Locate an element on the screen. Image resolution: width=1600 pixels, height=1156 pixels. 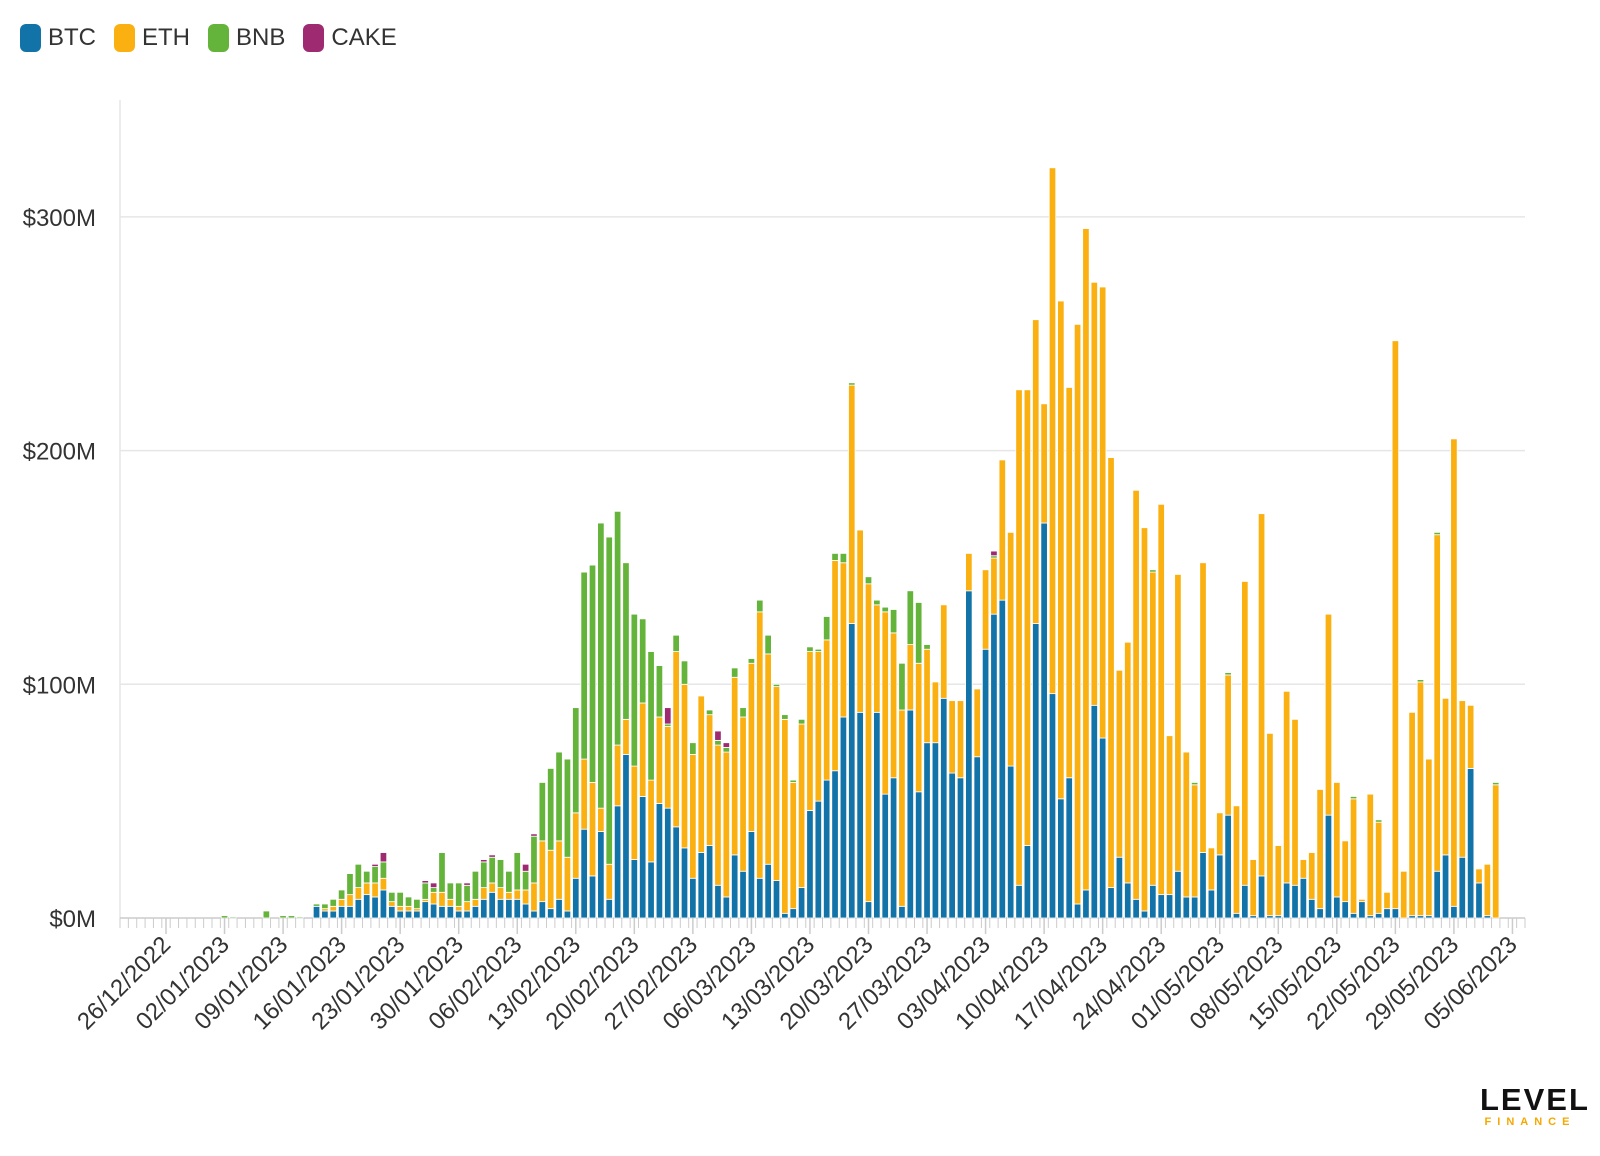
legend-item-bnb: BNB is located at coordinates (246, 38).